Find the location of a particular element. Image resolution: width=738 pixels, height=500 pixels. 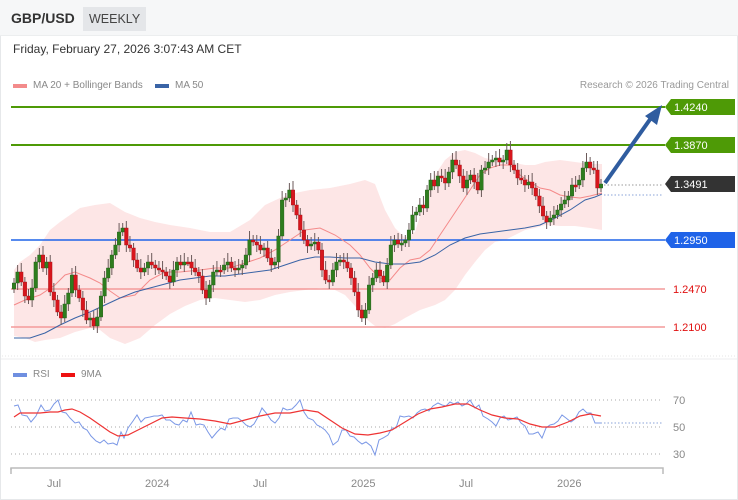

rsi-swatch-icon is located at coordinates (20, 374).